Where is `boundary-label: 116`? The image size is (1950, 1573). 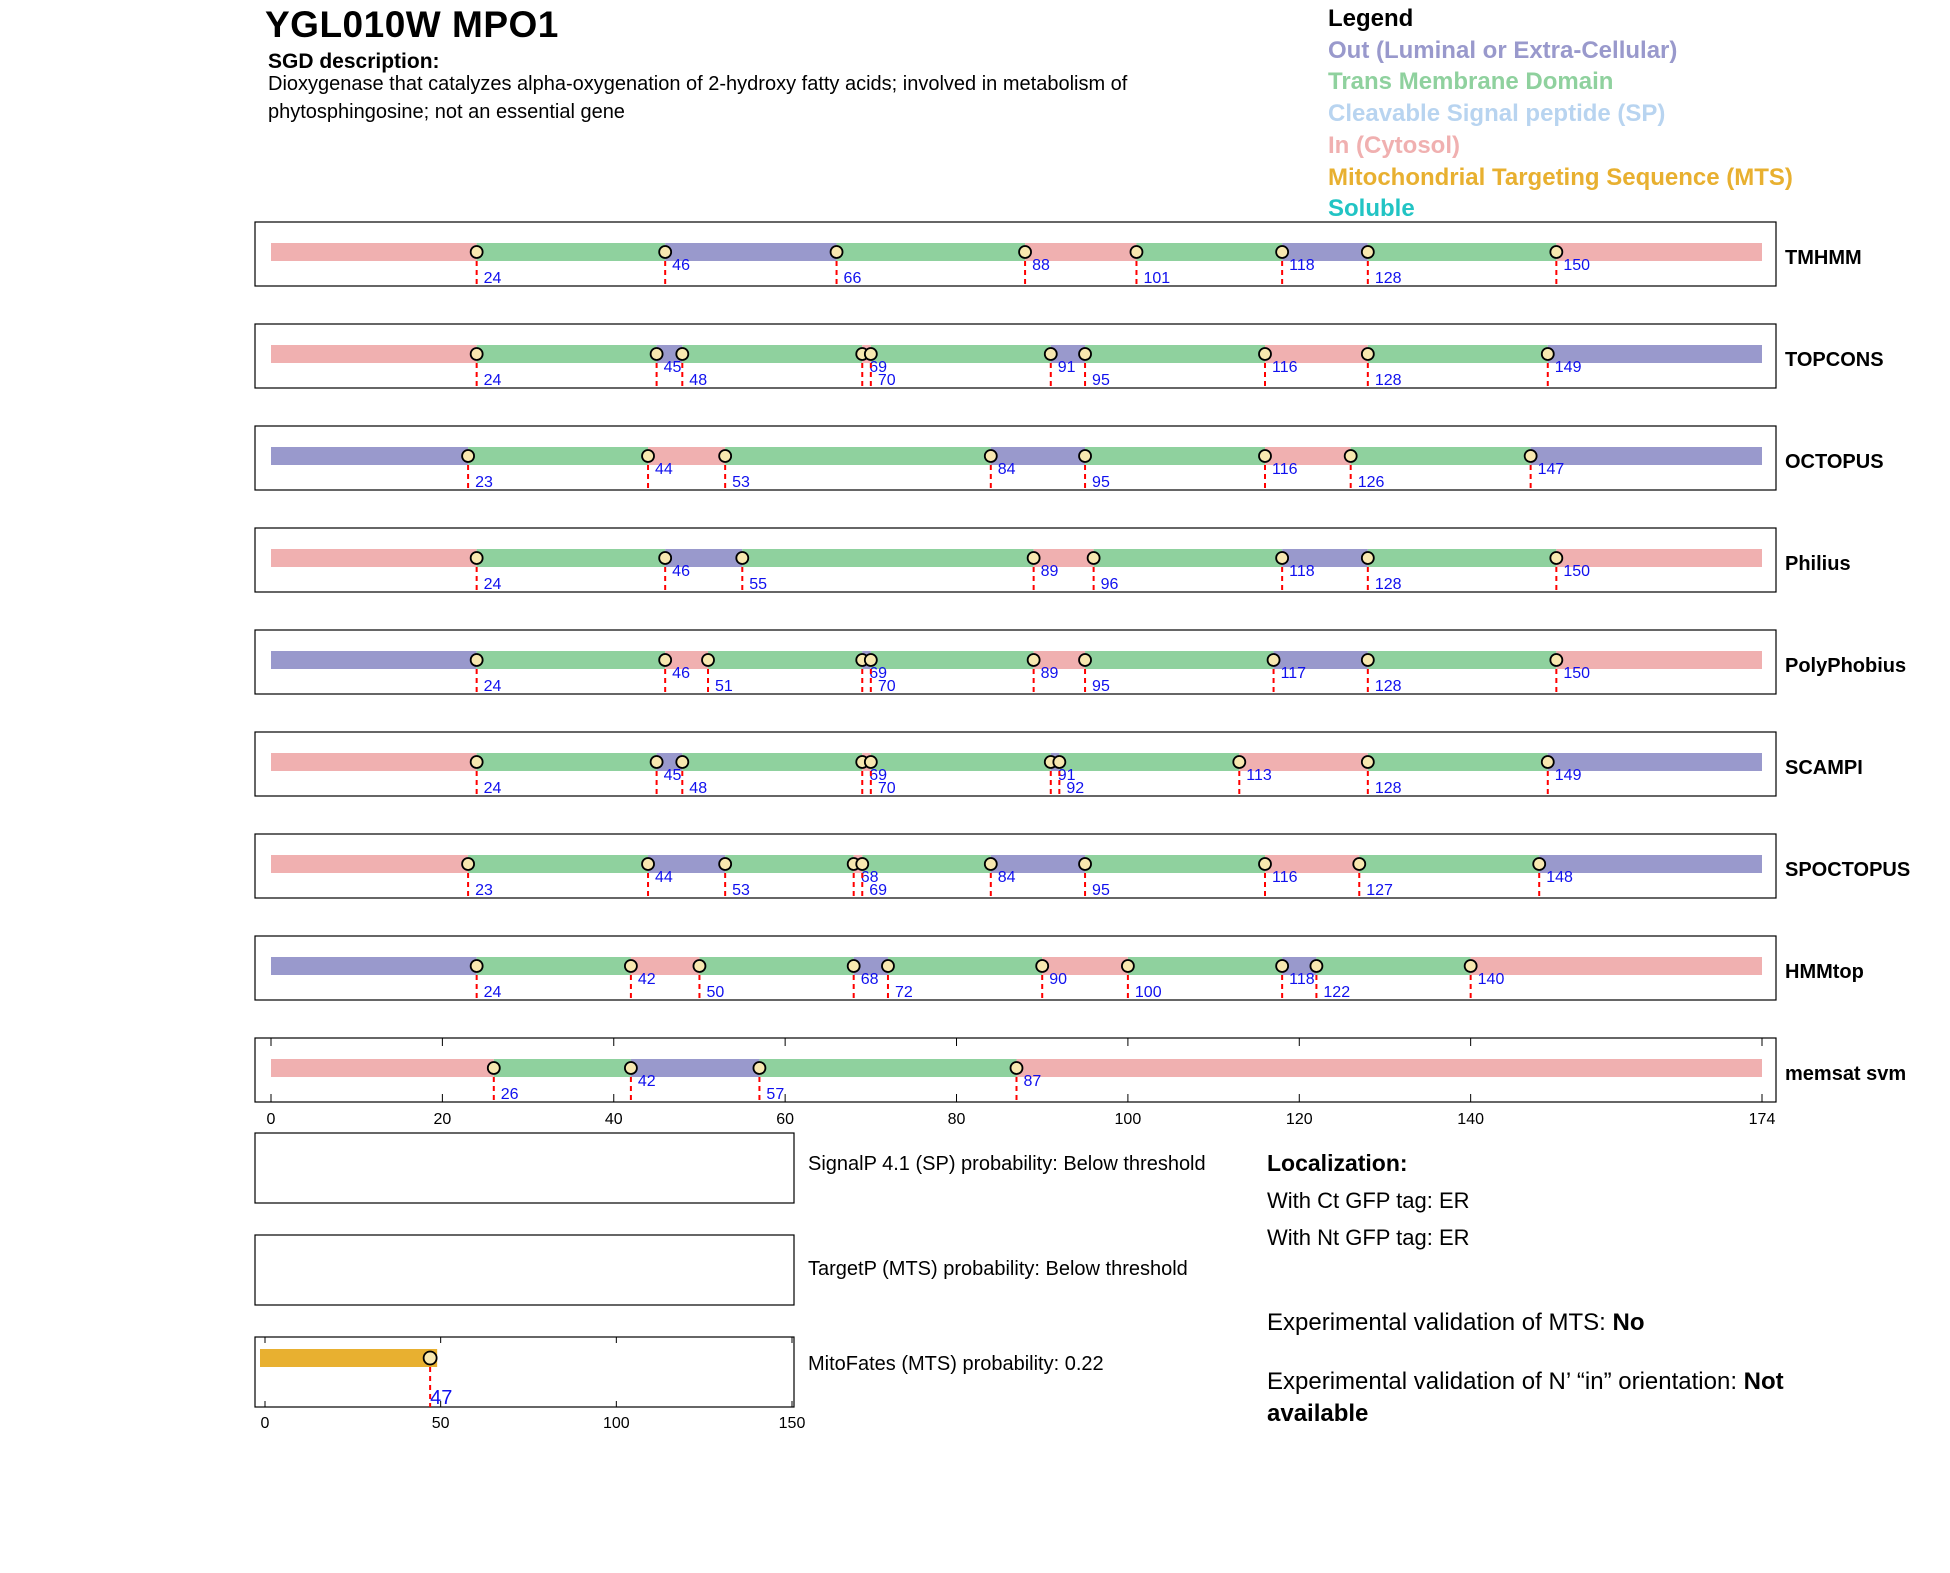 boundary-label: 116 is located at coordinates (1285, 367).